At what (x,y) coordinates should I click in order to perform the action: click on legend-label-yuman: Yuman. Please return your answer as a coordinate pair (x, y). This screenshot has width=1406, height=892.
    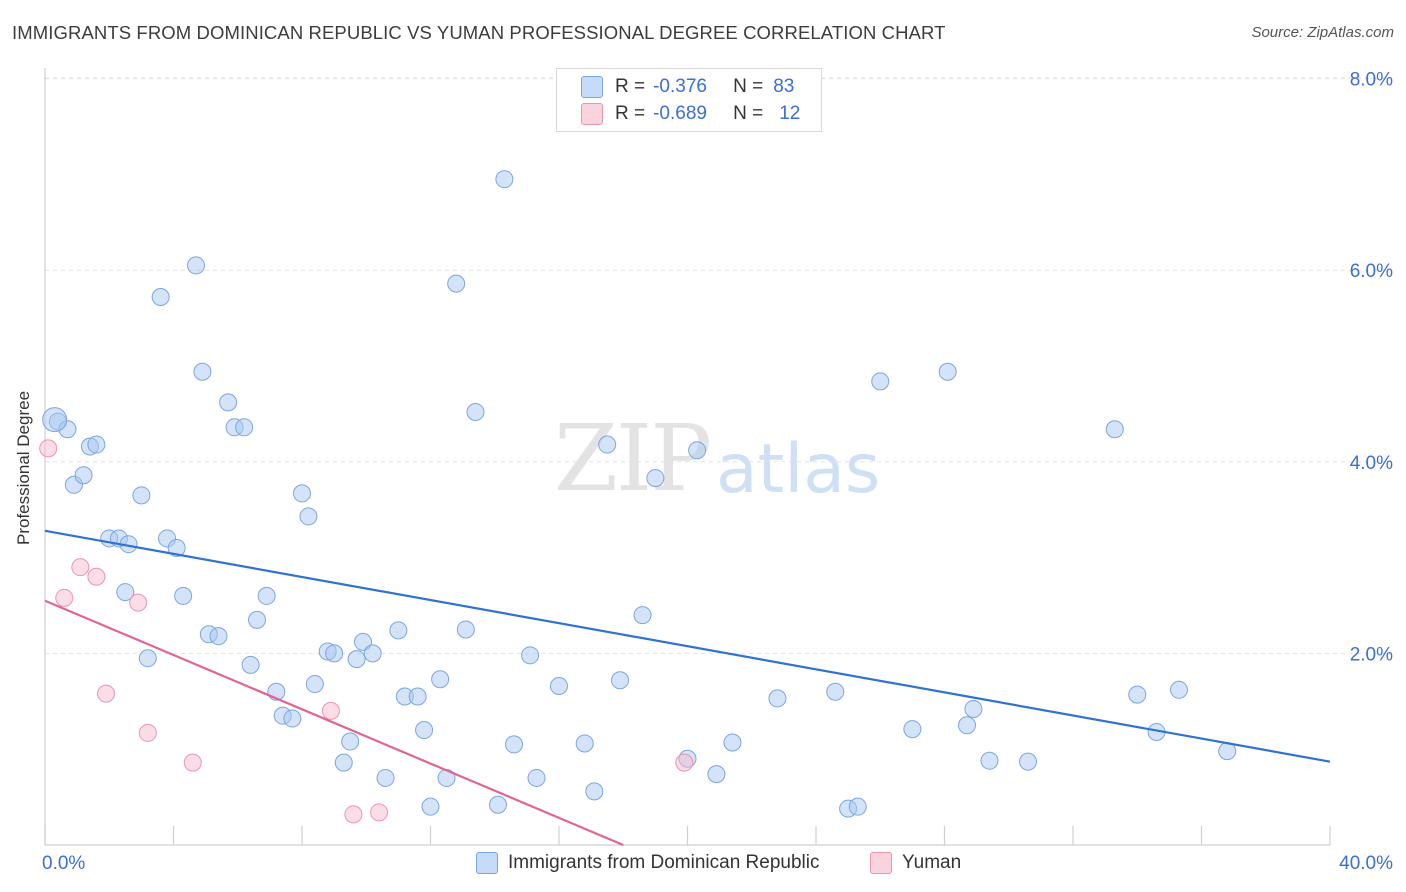
    Looking at the image, I should click on (932, 862).